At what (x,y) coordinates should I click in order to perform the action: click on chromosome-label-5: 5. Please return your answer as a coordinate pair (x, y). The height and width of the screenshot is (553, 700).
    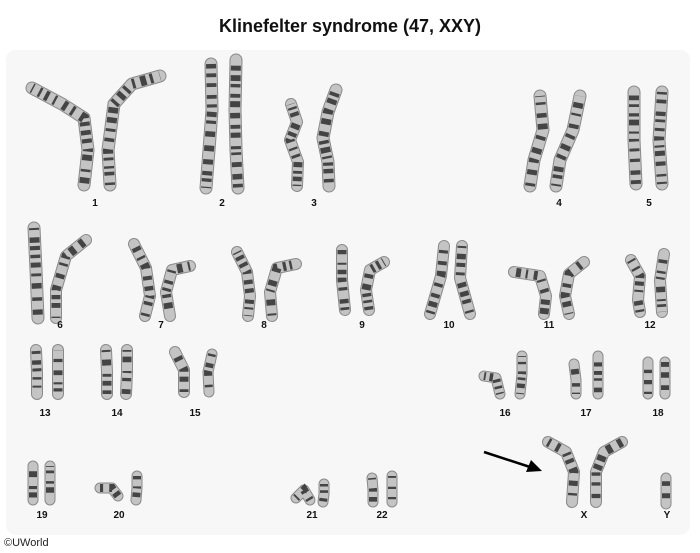
    Looking at the image, I should click on (649, 203).